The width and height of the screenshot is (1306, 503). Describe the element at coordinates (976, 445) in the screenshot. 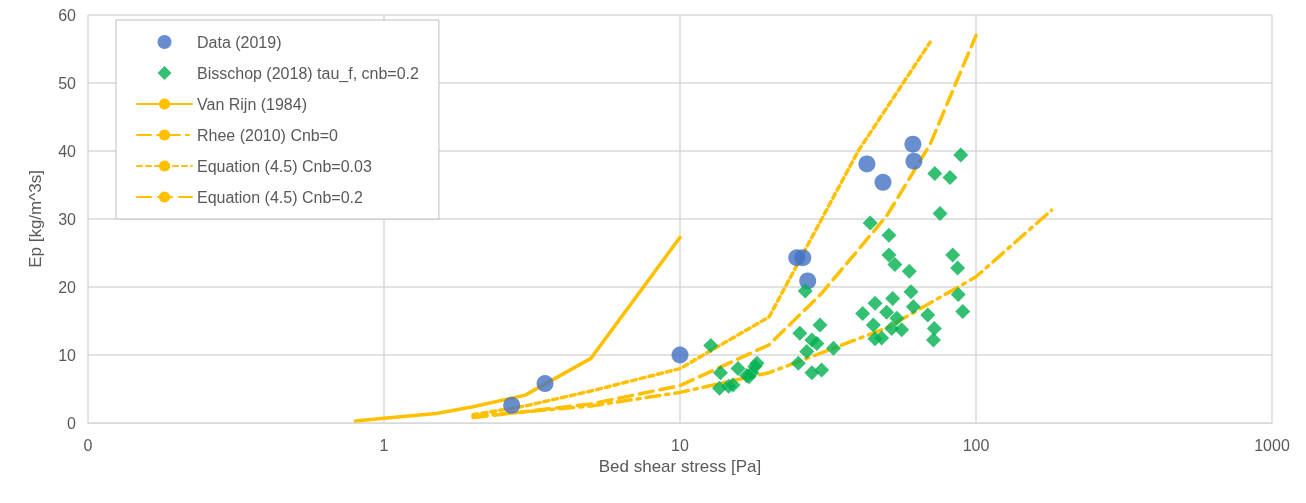

I see `x-tick-label: 100` at that location.